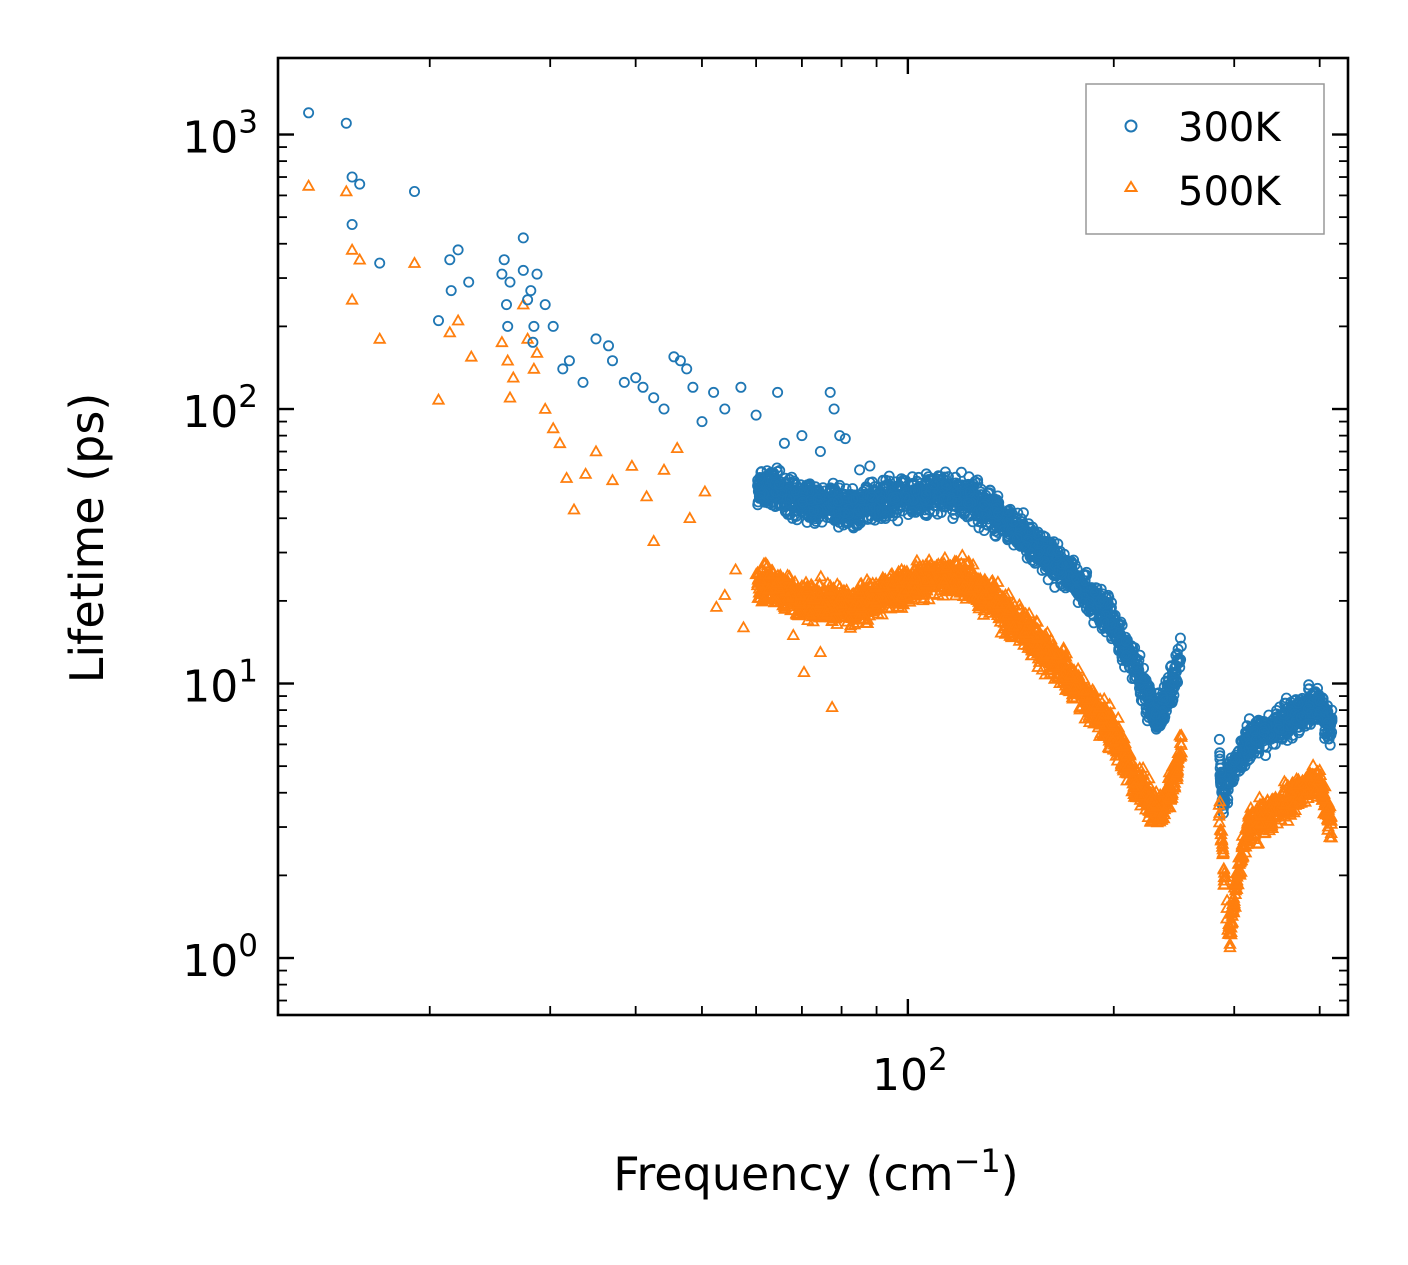  I want to click on series-500k-cloud-point-1951, so click(758, 597).